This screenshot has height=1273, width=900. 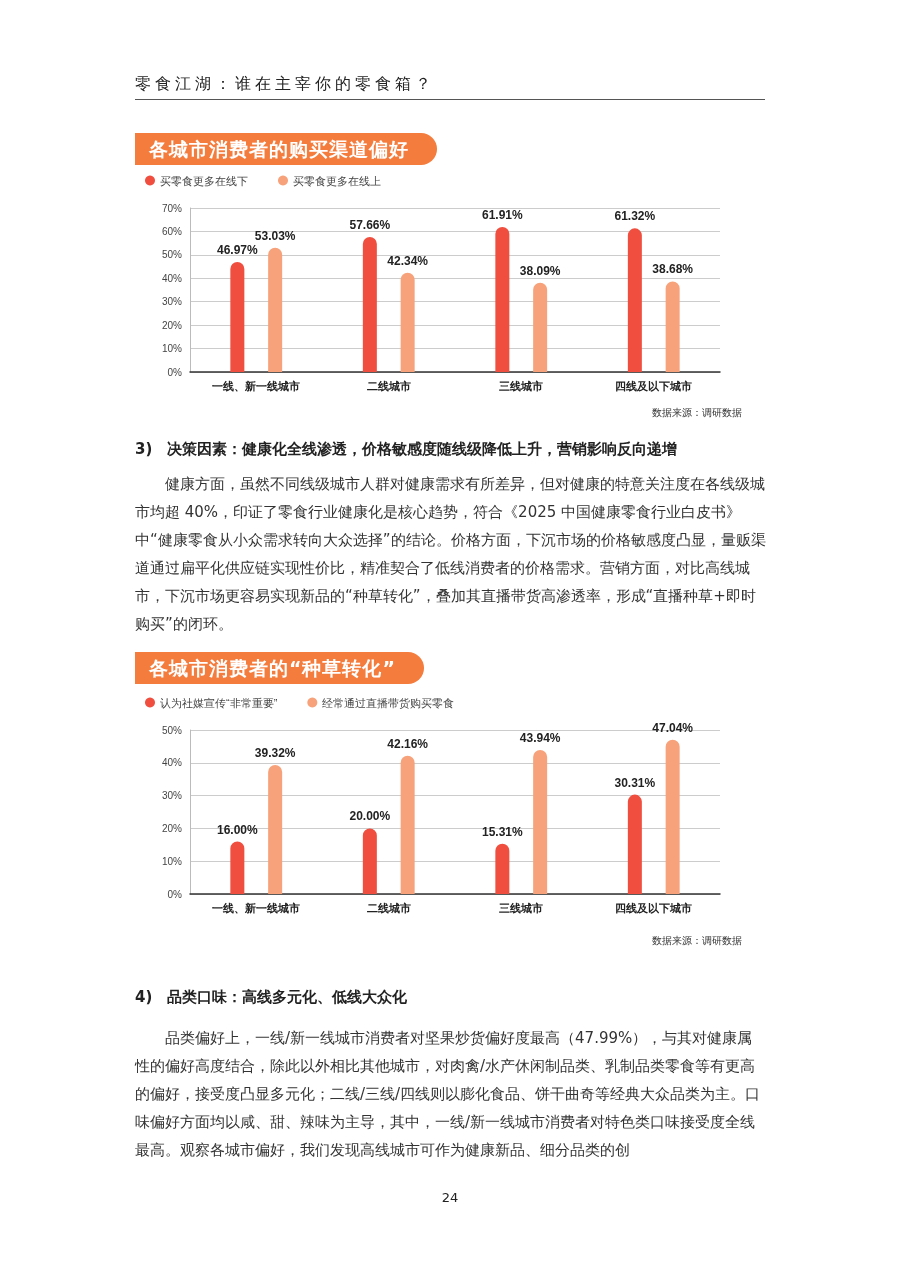 I want to click on text: 零食江湖：谁在主宰你的零食箱？, so click(x=450, y=87).